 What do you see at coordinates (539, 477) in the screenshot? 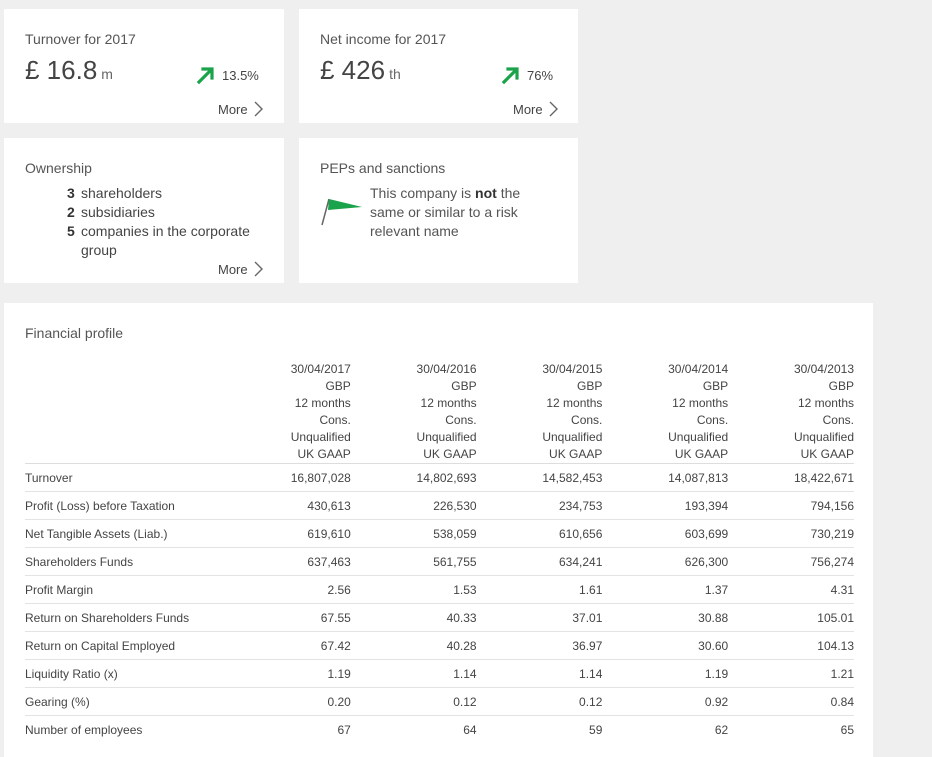
I see `cell-value: 14,582,453` at bounding box center [539, 477].